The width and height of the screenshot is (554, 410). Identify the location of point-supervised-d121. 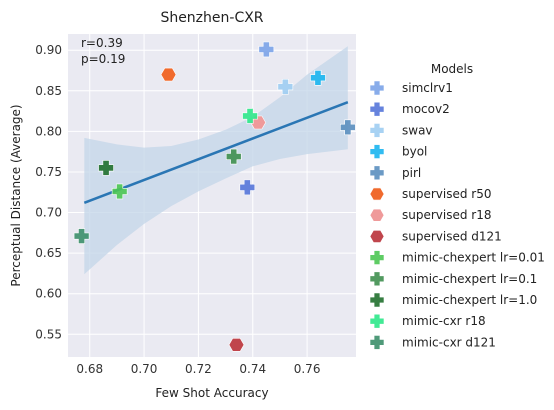
(236, 344).